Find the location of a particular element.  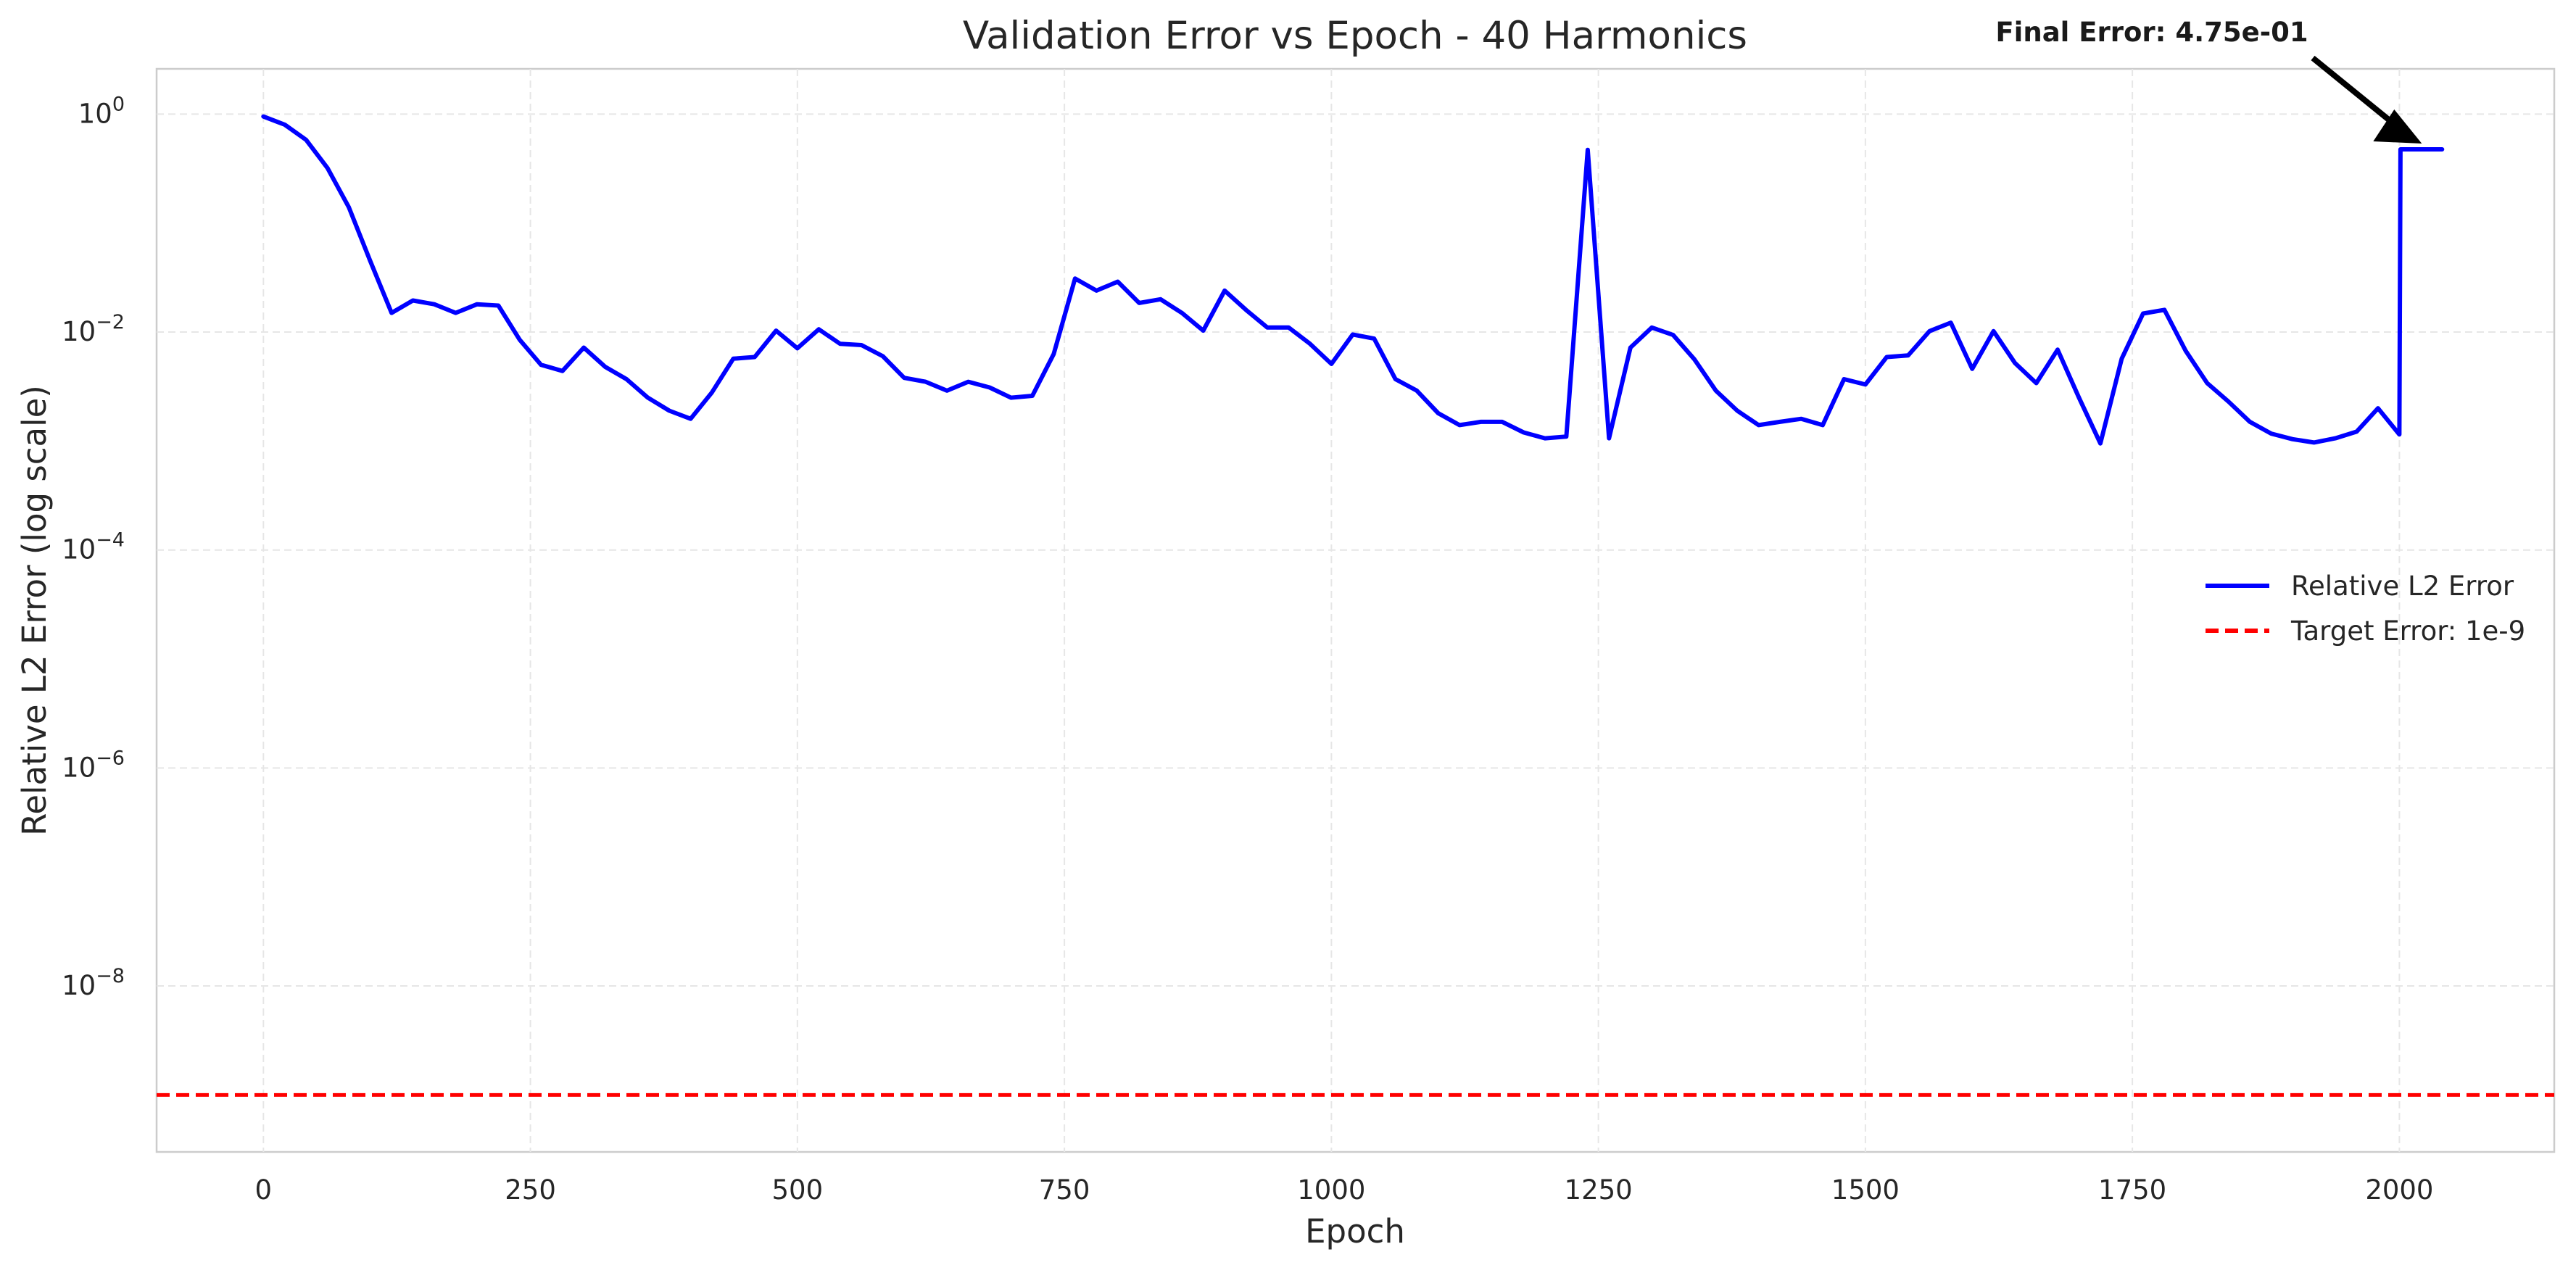

y-axis-title: Relative L2 Error (log scale) is located at coordinates (34, 610).